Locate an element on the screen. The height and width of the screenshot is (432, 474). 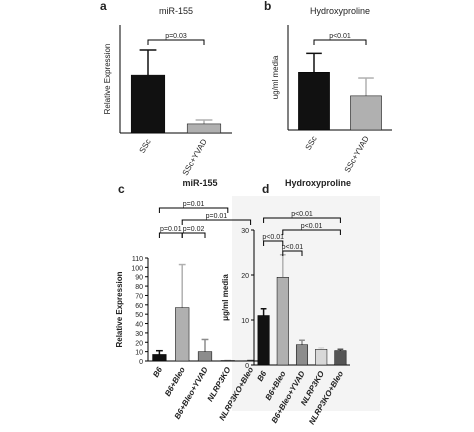
x-tick-label: B6 is located at coordinates (157, 372).